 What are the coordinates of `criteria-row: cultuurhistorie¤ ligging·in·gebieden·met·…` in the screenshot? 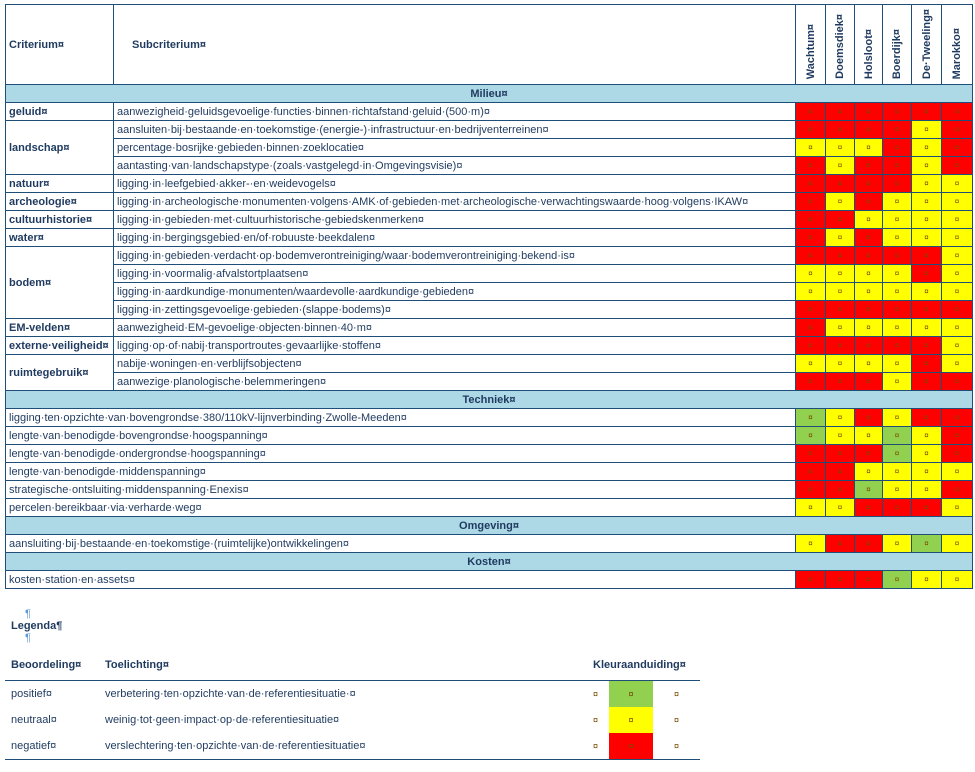 It's located at (489, 220).